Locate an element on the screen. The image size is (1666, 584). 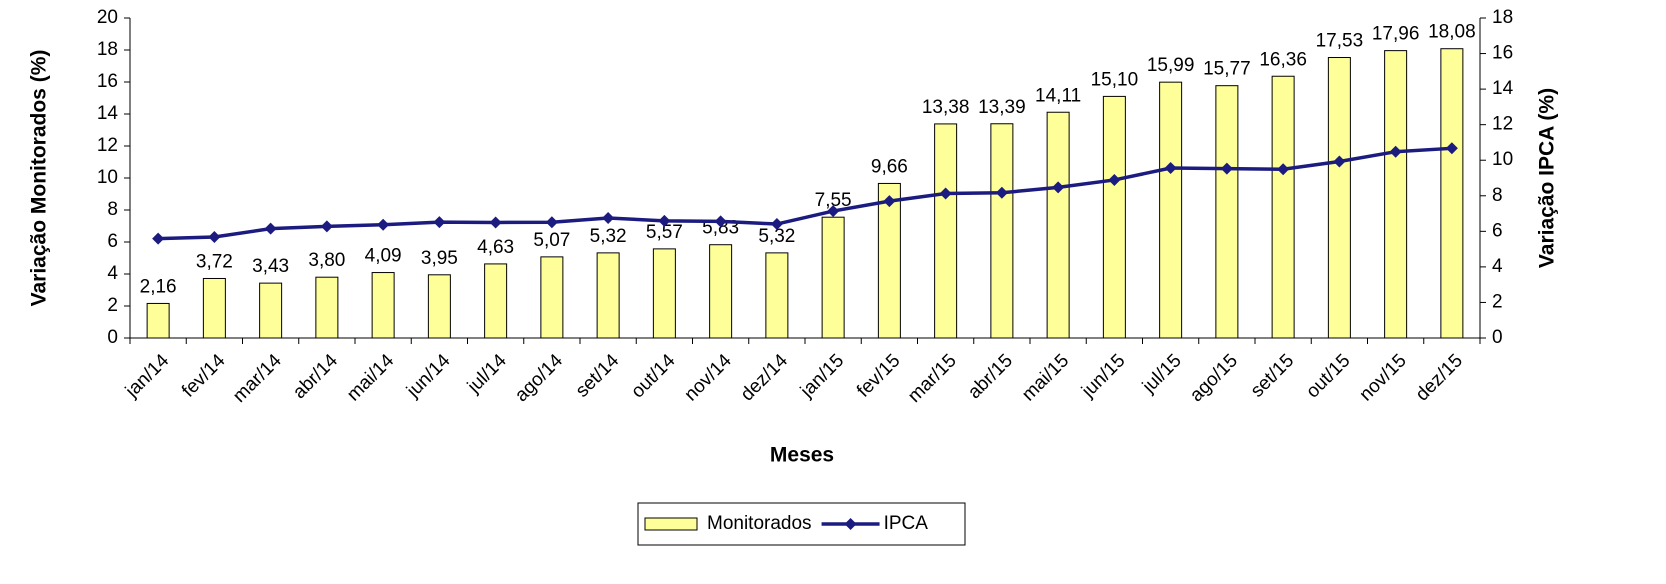
x-tick-label: out/14 is located at coordinates (653, 376).